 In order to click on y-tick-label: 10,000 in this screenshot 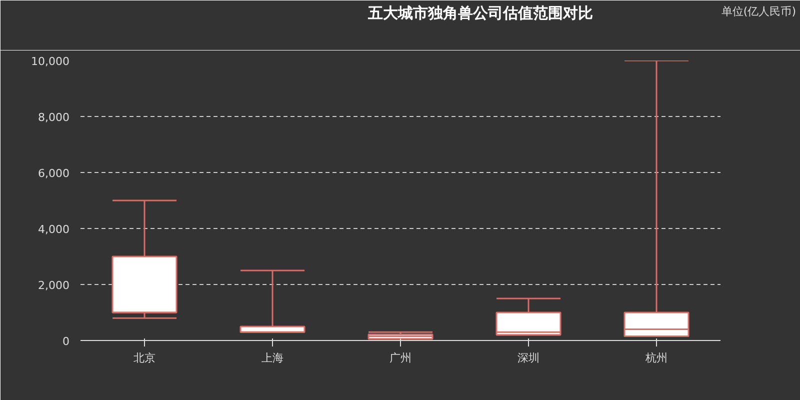, I will do `click(50, 61)`.